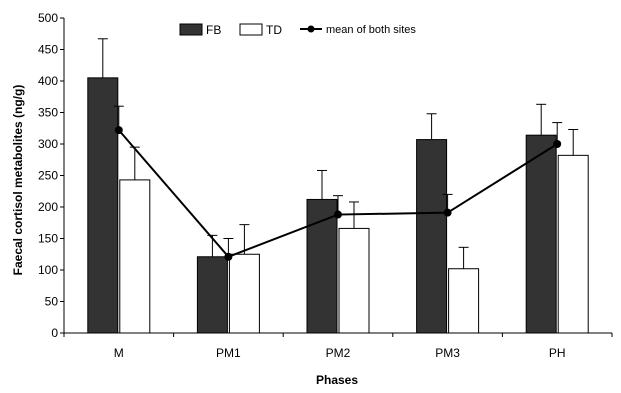 The width and height of the screenshot is (621, 393). Describe the element at coordinates (354, 280) in the screenshot. I see `bar-td-pm2` at that location.